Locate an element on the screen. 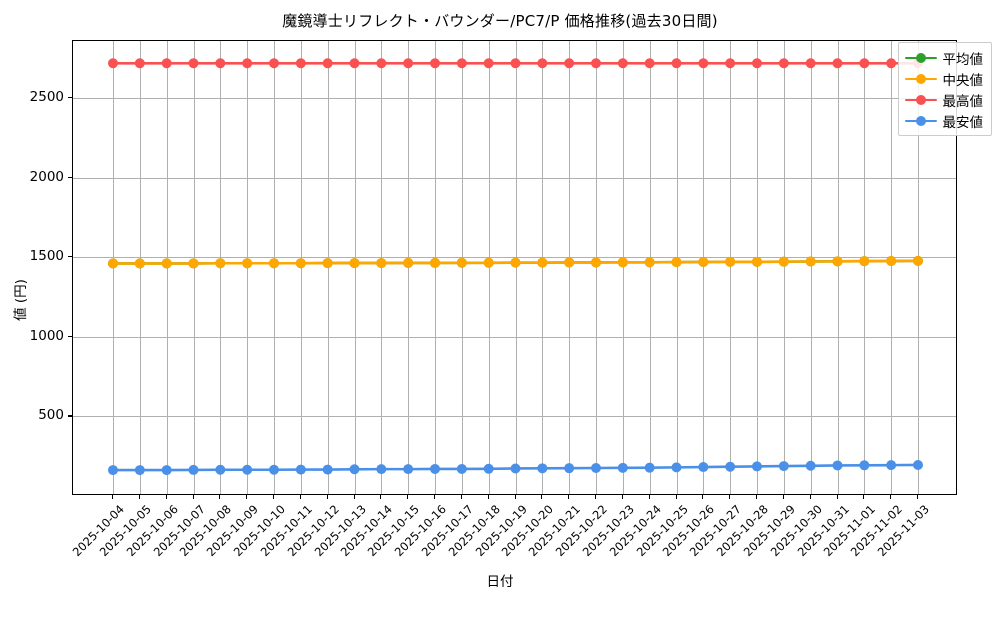  legend-label: 中央値 is located at coordinates (963, 80).